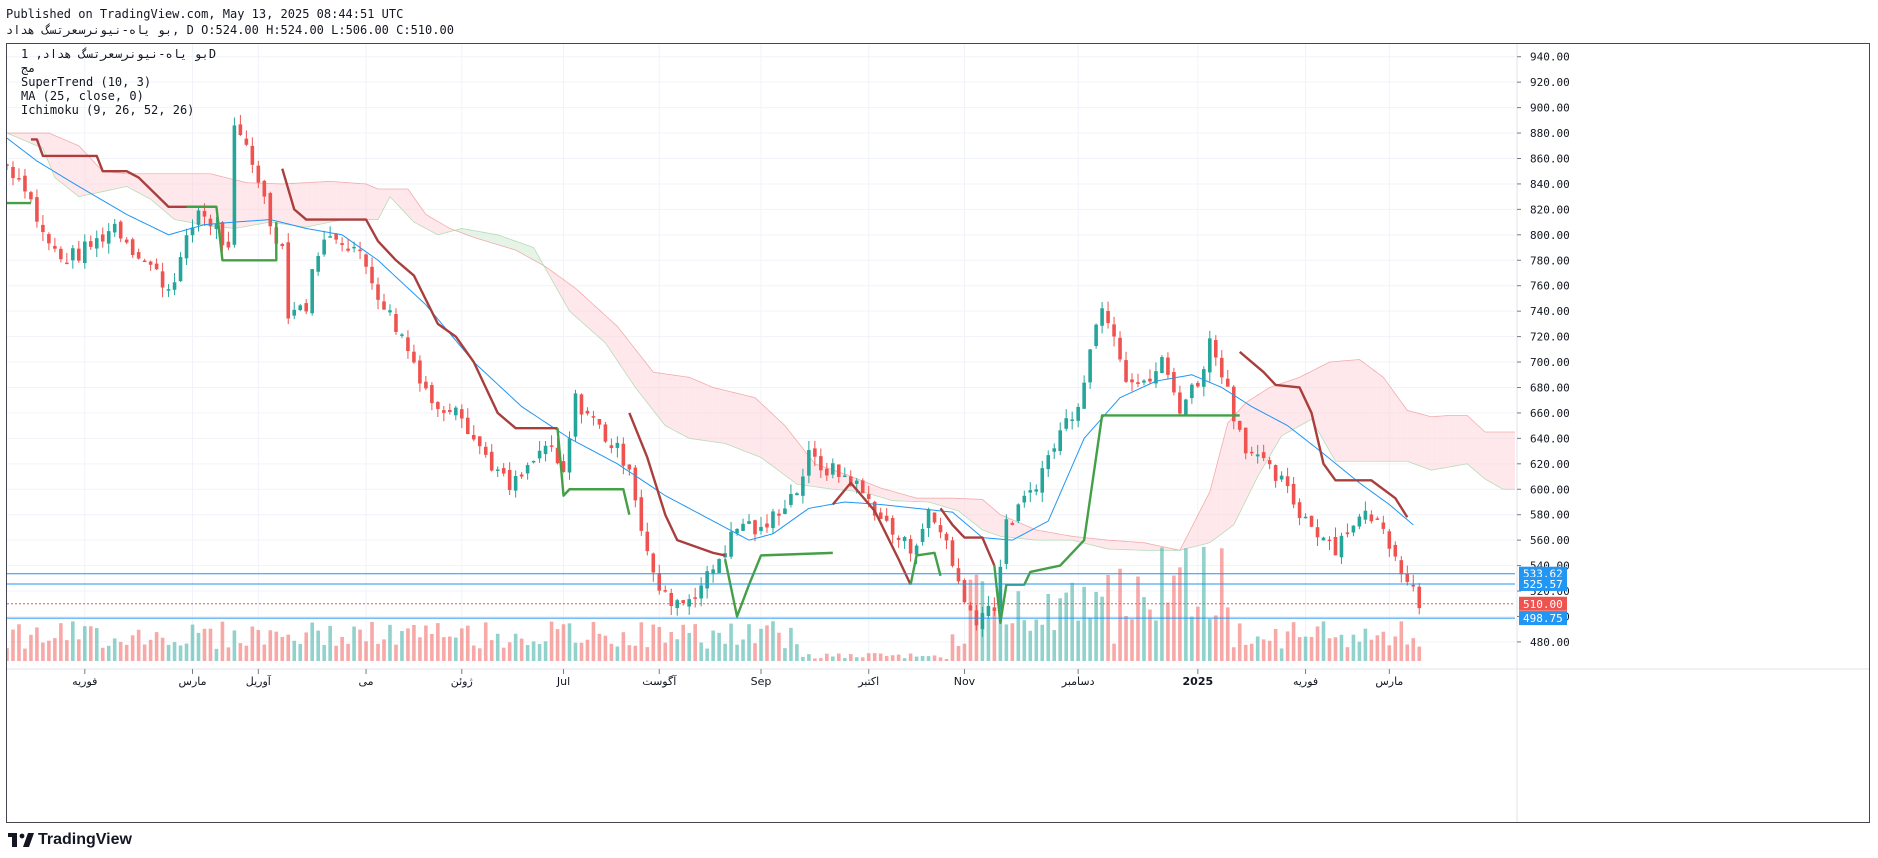  I want to click on legend-supertrend: SuperTrend (10, 3), so click(86, 82).